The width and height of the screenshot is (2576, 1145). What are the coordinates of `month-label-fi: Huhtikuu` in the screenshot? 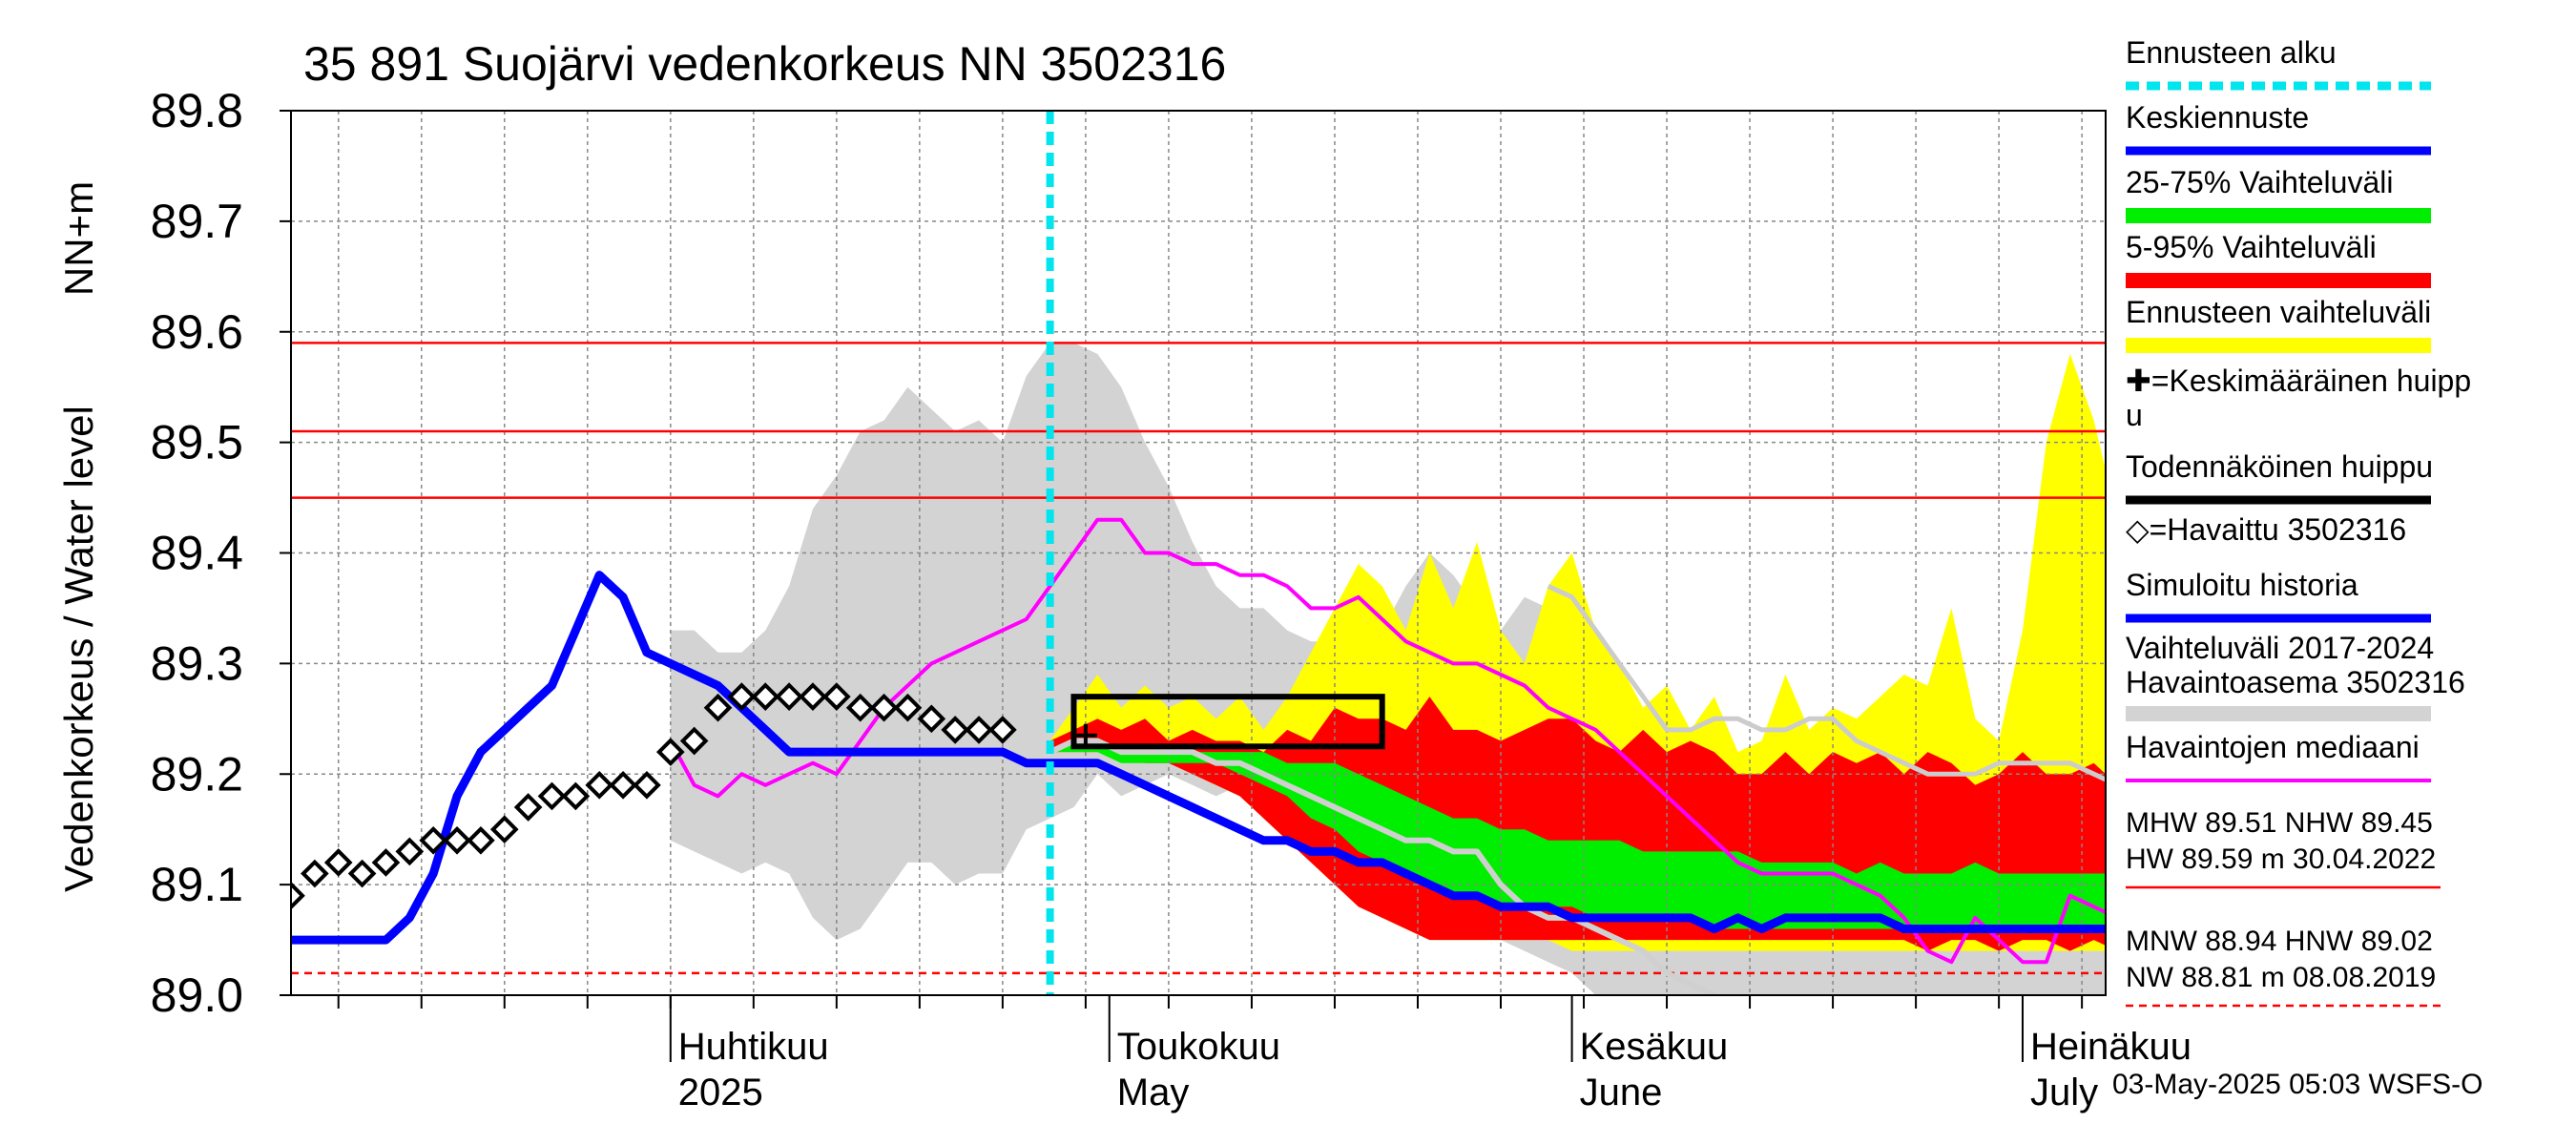 It's located at (753, 1047).